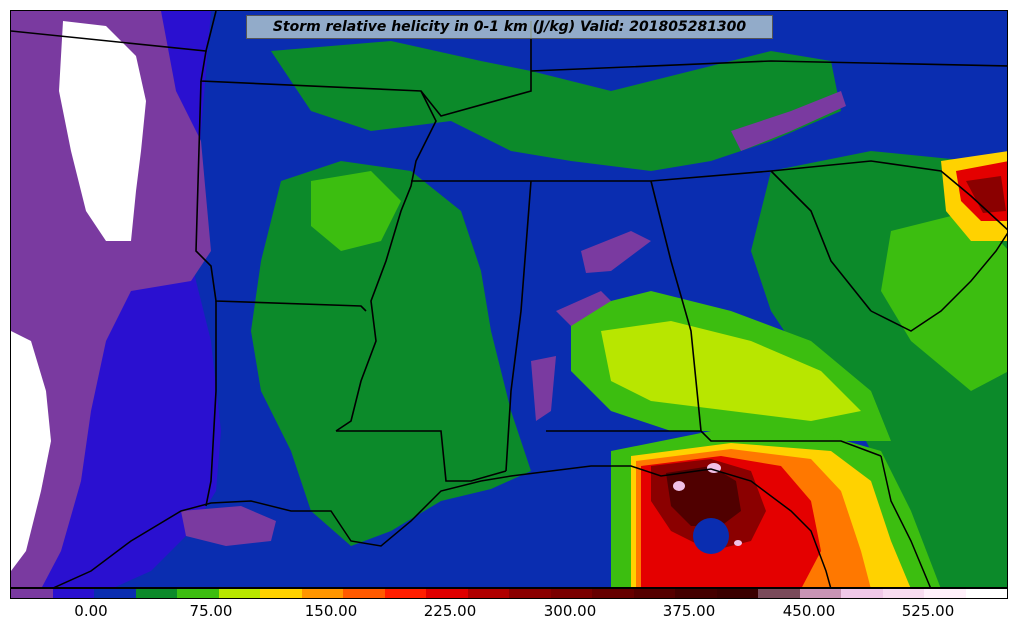  I want to click on field-west-purple-patch, so click(228, 526).